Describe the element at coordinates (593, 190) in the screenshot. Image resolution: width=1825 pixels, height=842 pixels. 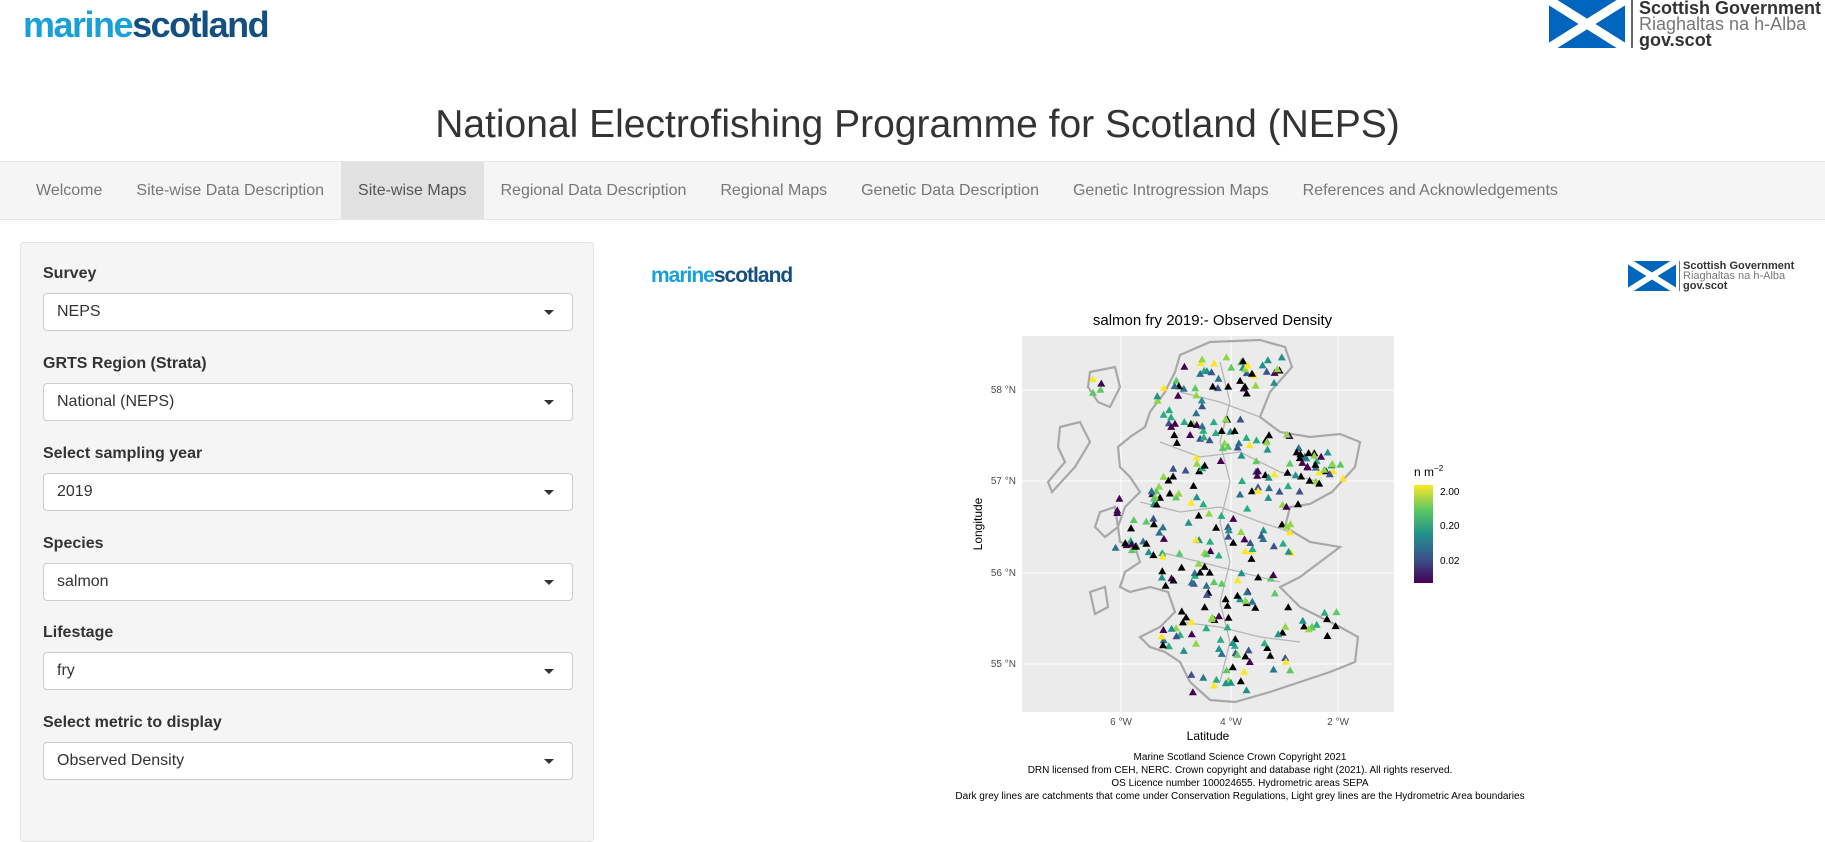
I see `tab-regional-data-description: Regional Data Description` at that location.